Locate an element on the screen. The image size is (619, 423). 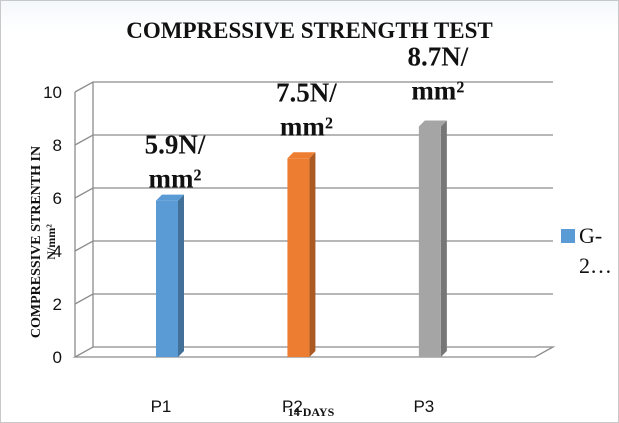
x-axis-label: 14 DAYS is located at coordinates (311, 412).